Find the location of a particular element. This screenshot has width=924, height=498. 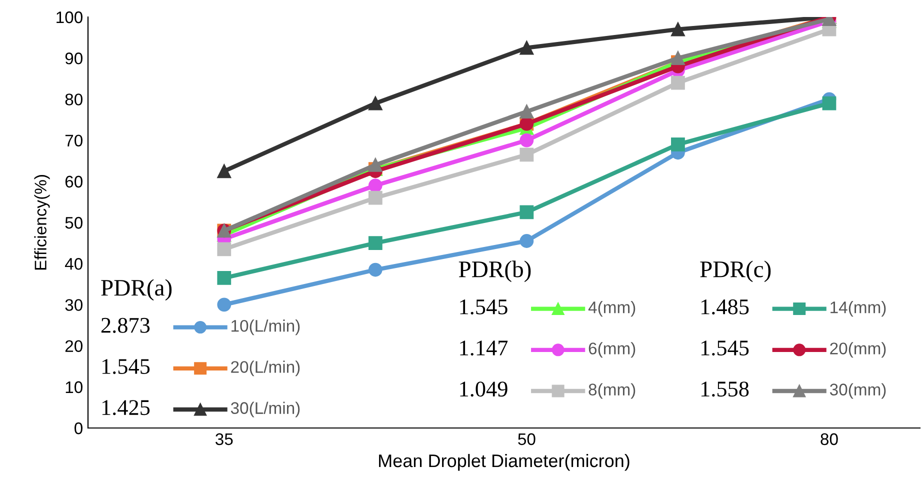

y-tick-label: 50 is located at coordinates (73, 222).